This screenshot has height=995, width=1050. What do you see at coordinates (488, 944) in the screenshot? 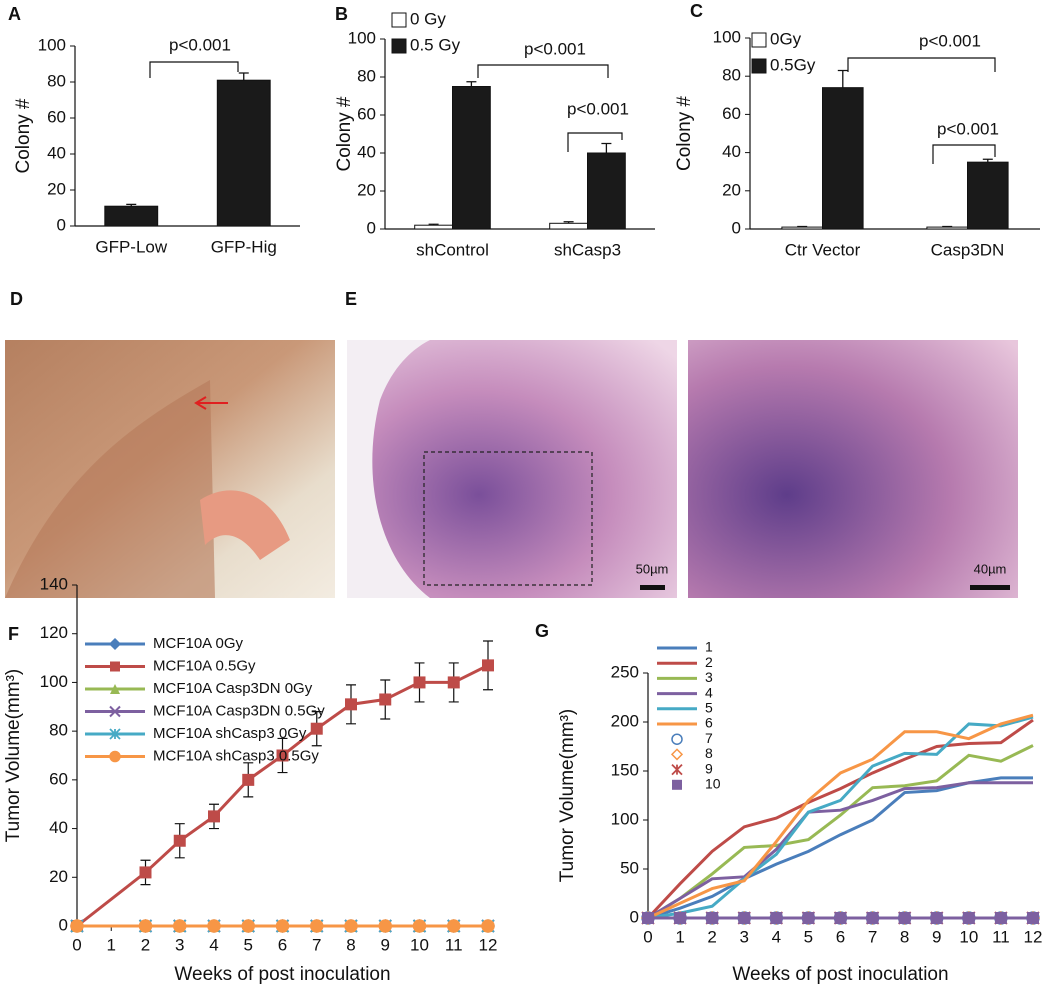
I see `x-tick-label: 12` at bounding box center [488, 944].